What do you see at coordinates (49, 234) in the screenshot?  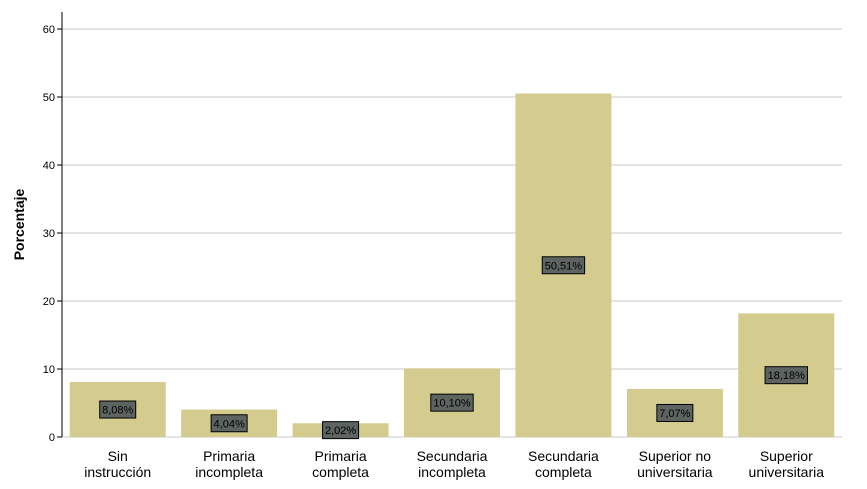 I see `y-tick-label: 30` at bounding box center [49, 234].